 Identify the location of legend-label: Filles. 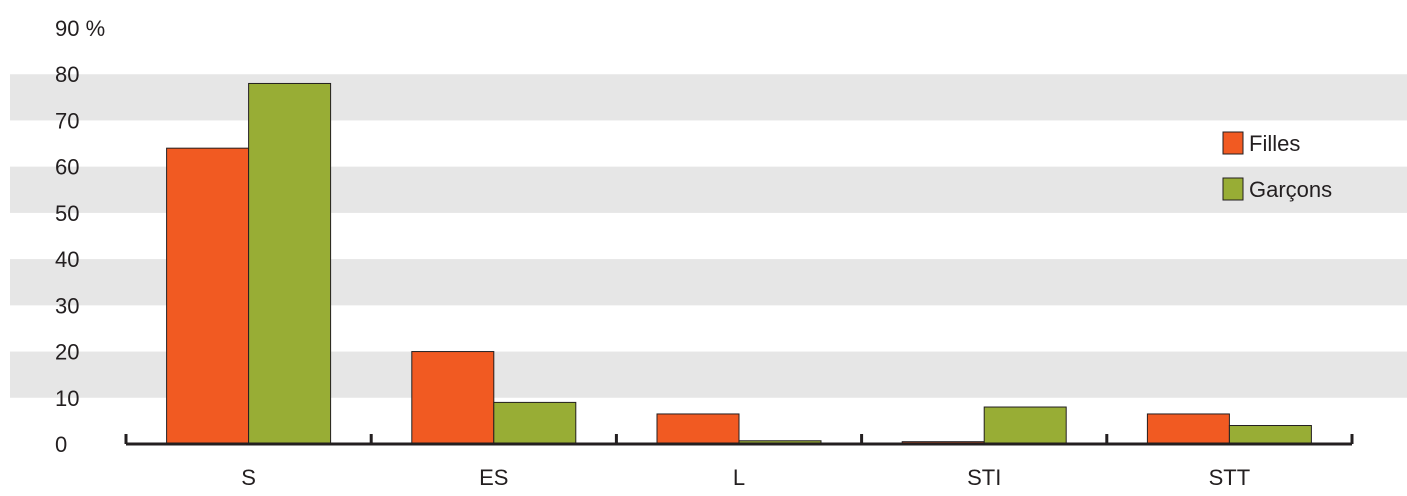
(1274, 143).